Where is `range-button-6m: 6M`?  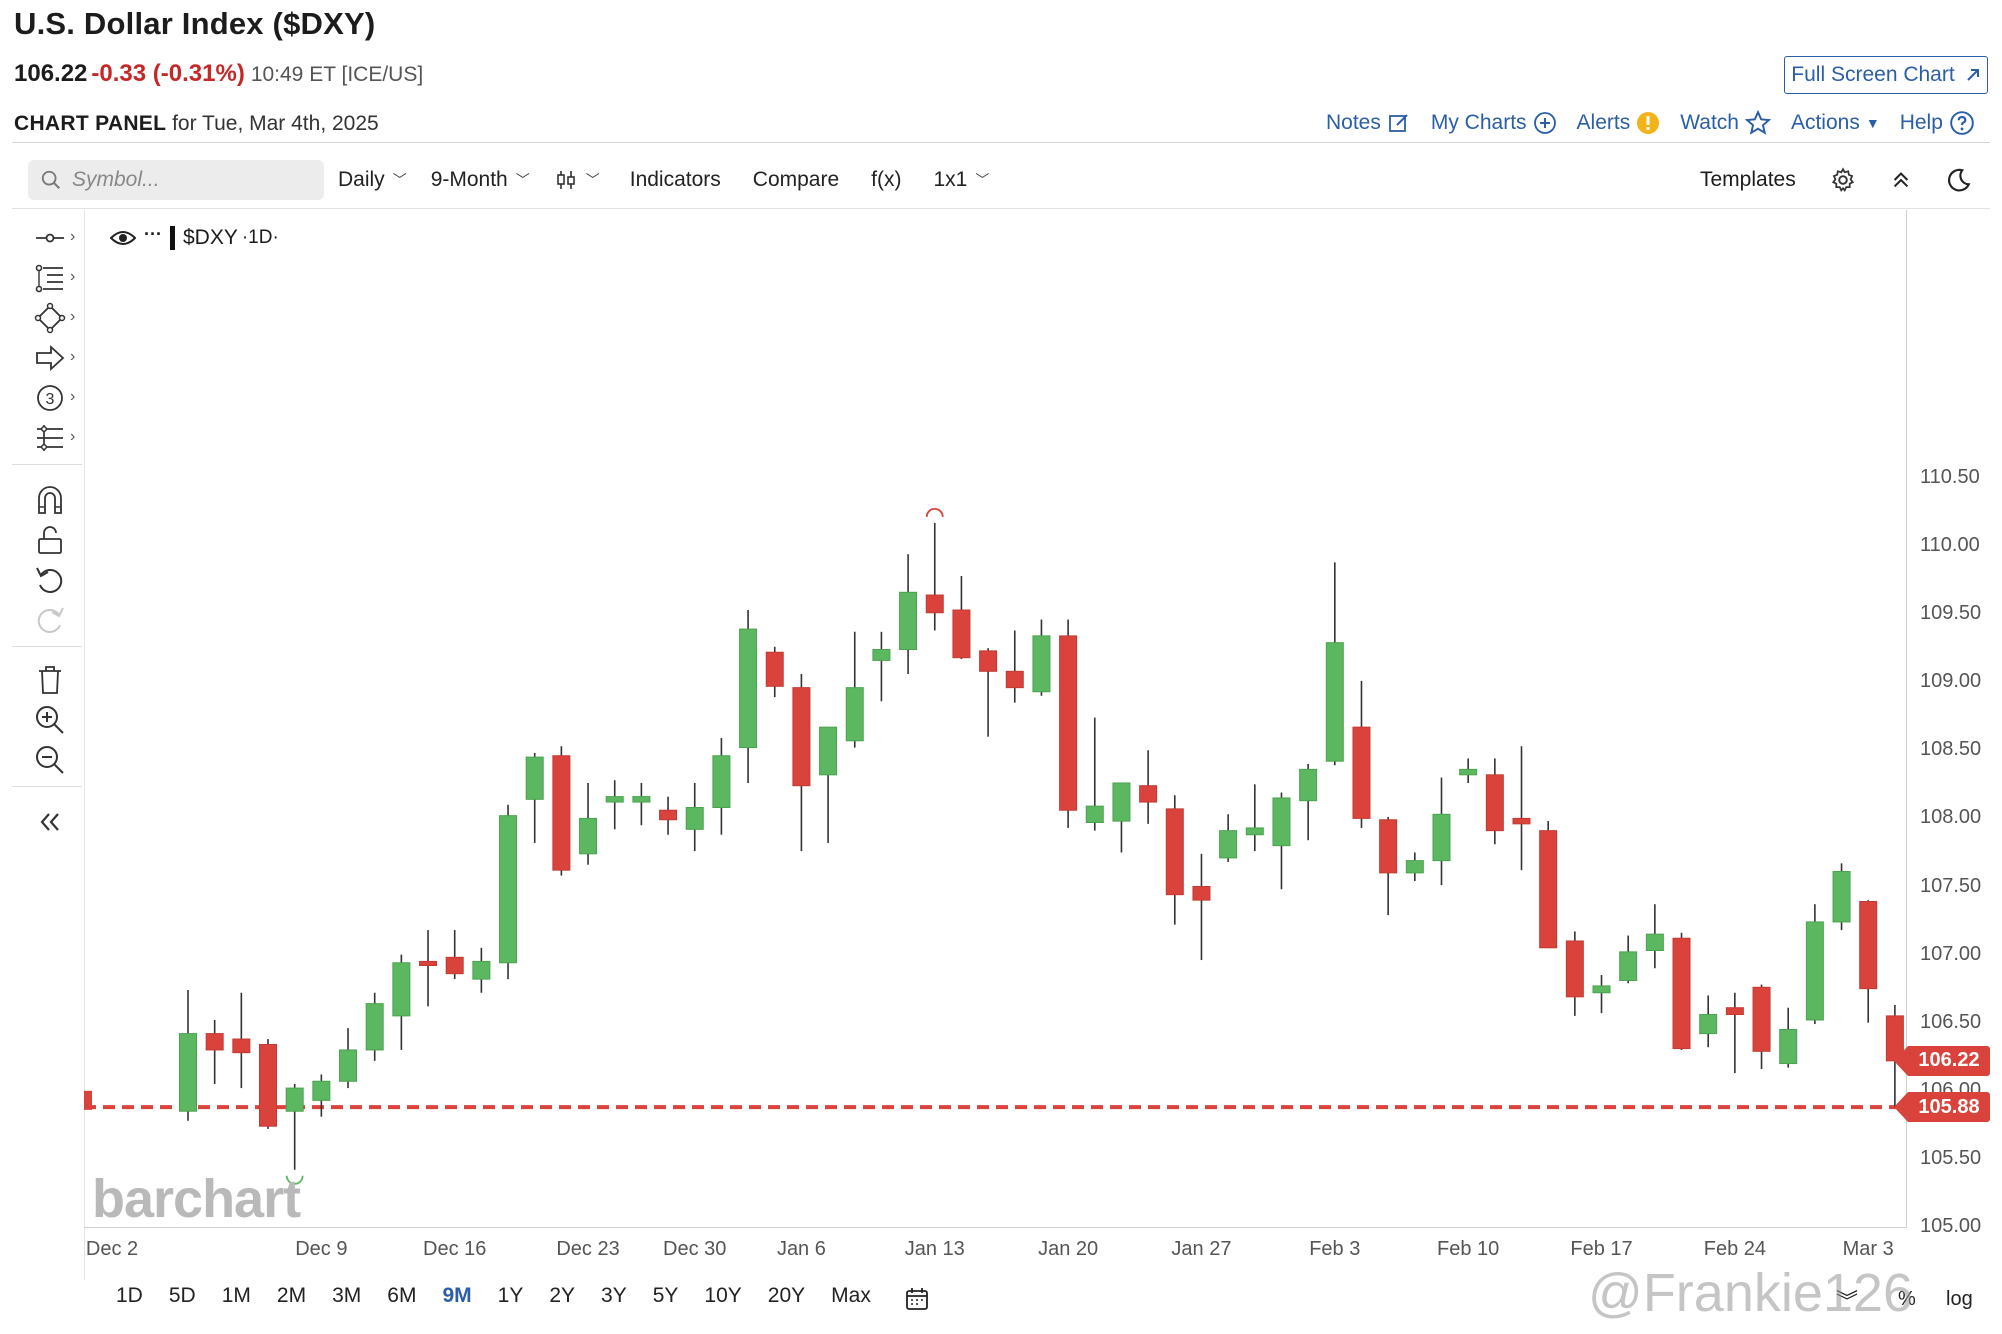
range-button-6m: 6M is located at coordinates (402, 1295).